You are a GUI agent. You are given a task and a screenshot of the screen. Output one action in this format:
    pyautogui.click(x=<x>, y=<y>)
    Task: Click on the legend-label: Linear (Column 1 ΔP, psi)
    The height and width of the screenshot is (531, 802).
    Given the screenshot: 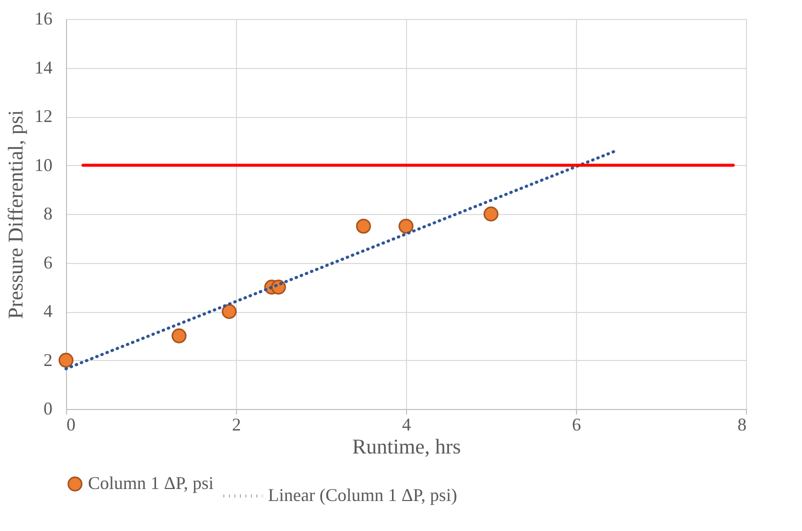 What is the action you would take?
    pyautogui.click(x=363, y=495)
    